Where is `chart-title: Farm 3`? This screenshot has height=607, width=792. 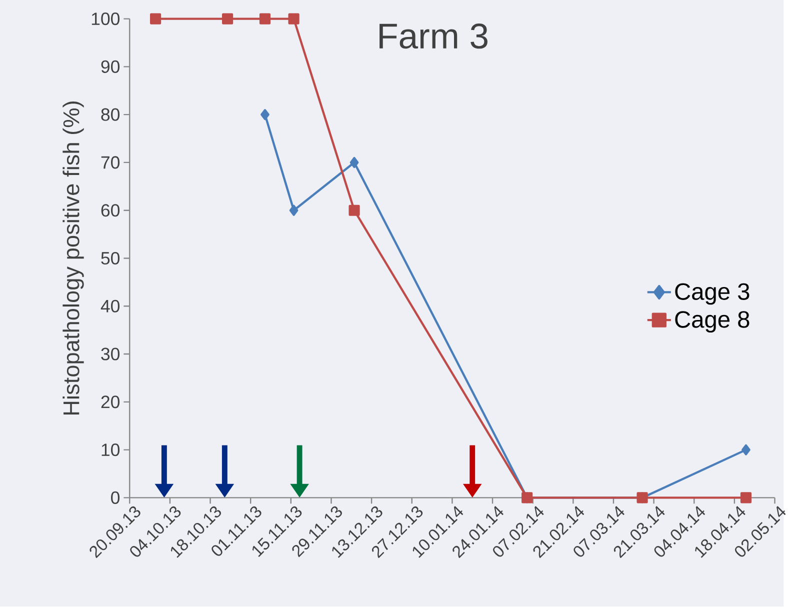 chart-title: Farm 3 is located at coordinates (434, 36).